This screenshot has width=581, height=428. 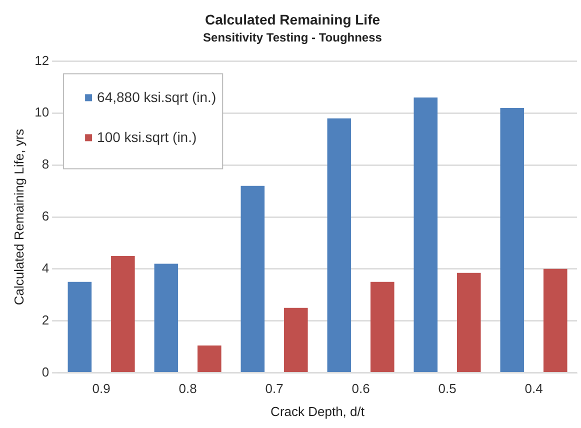 What do you see at coordinates (46, 268) in the screenshot?
I see `y-tick-label: 4` at bounding box center [46, 268].